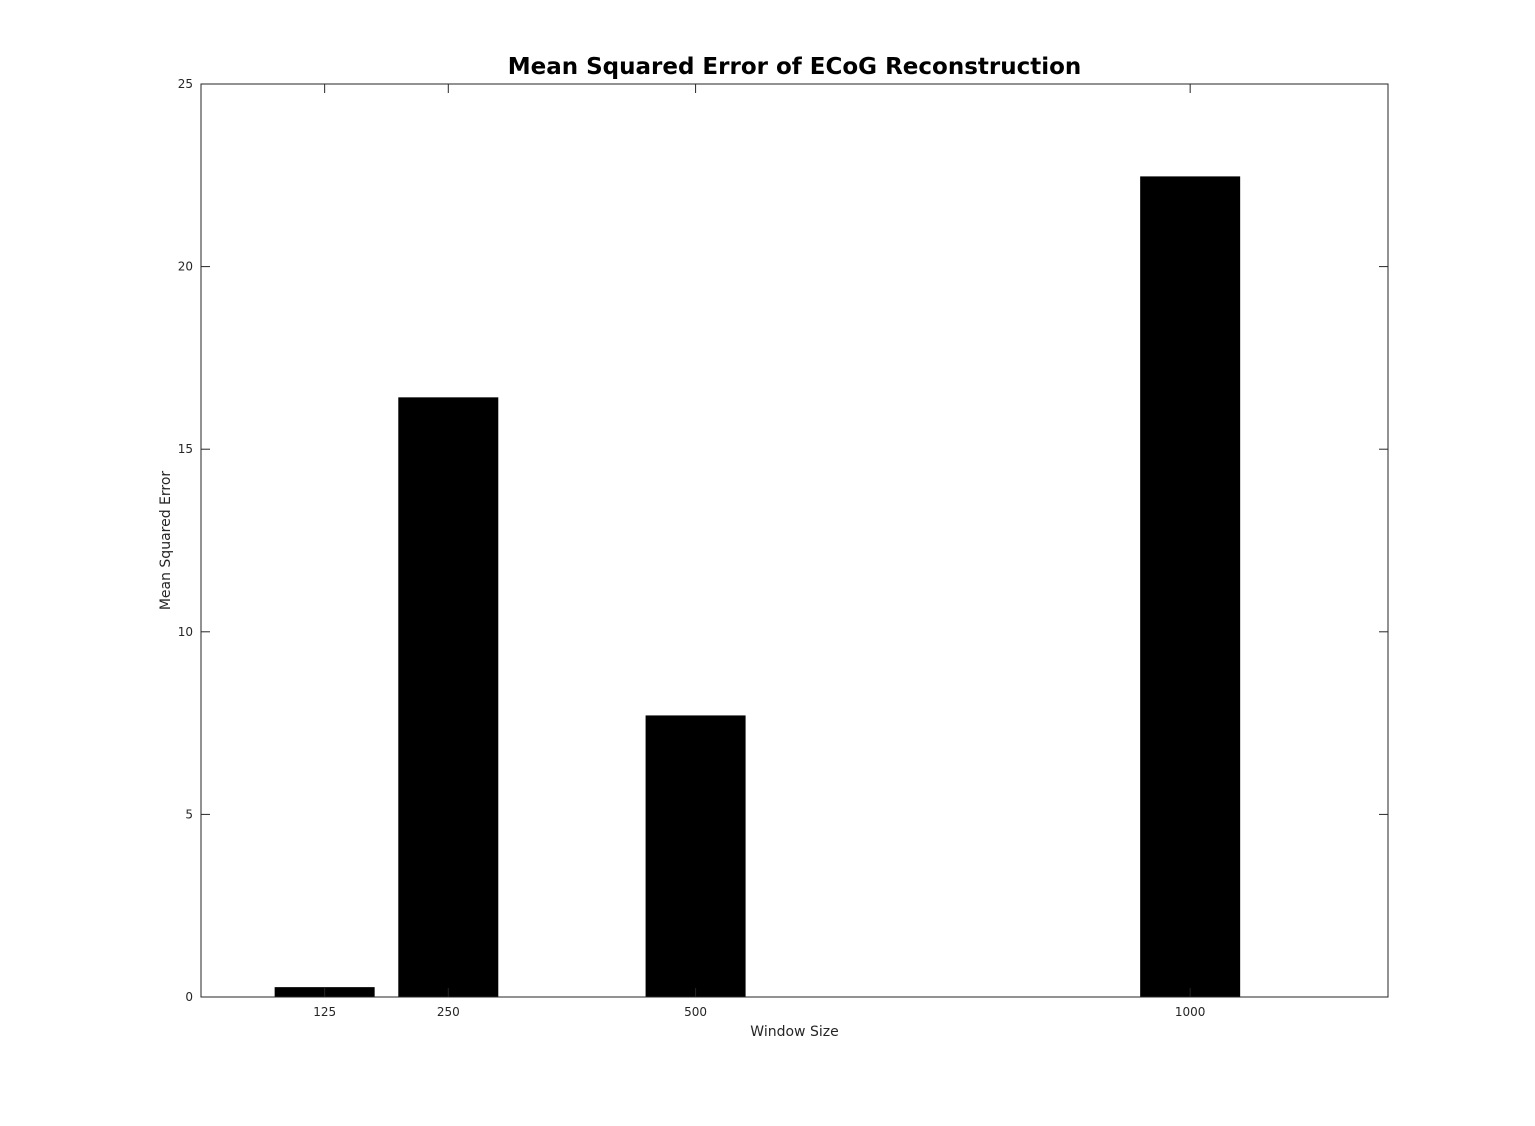 This screenshot has width=1535, height=1126. Describe the element at coordinates (185, 267) in the screenshot. I see `y-tick-label: 20` at that location.